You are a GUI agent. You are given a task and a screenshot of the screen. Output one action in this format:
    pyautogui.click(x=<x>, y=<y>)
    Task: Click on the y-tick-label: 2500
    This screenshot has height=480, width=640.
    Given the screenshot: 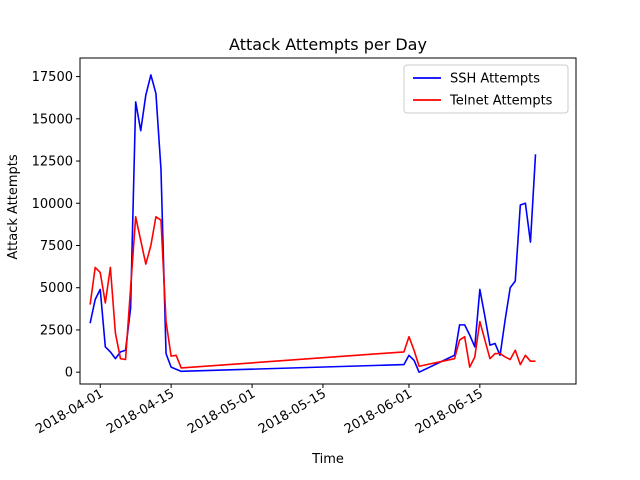 What is the action you would take?
    pyautogui.click(x=56, y=330)
    